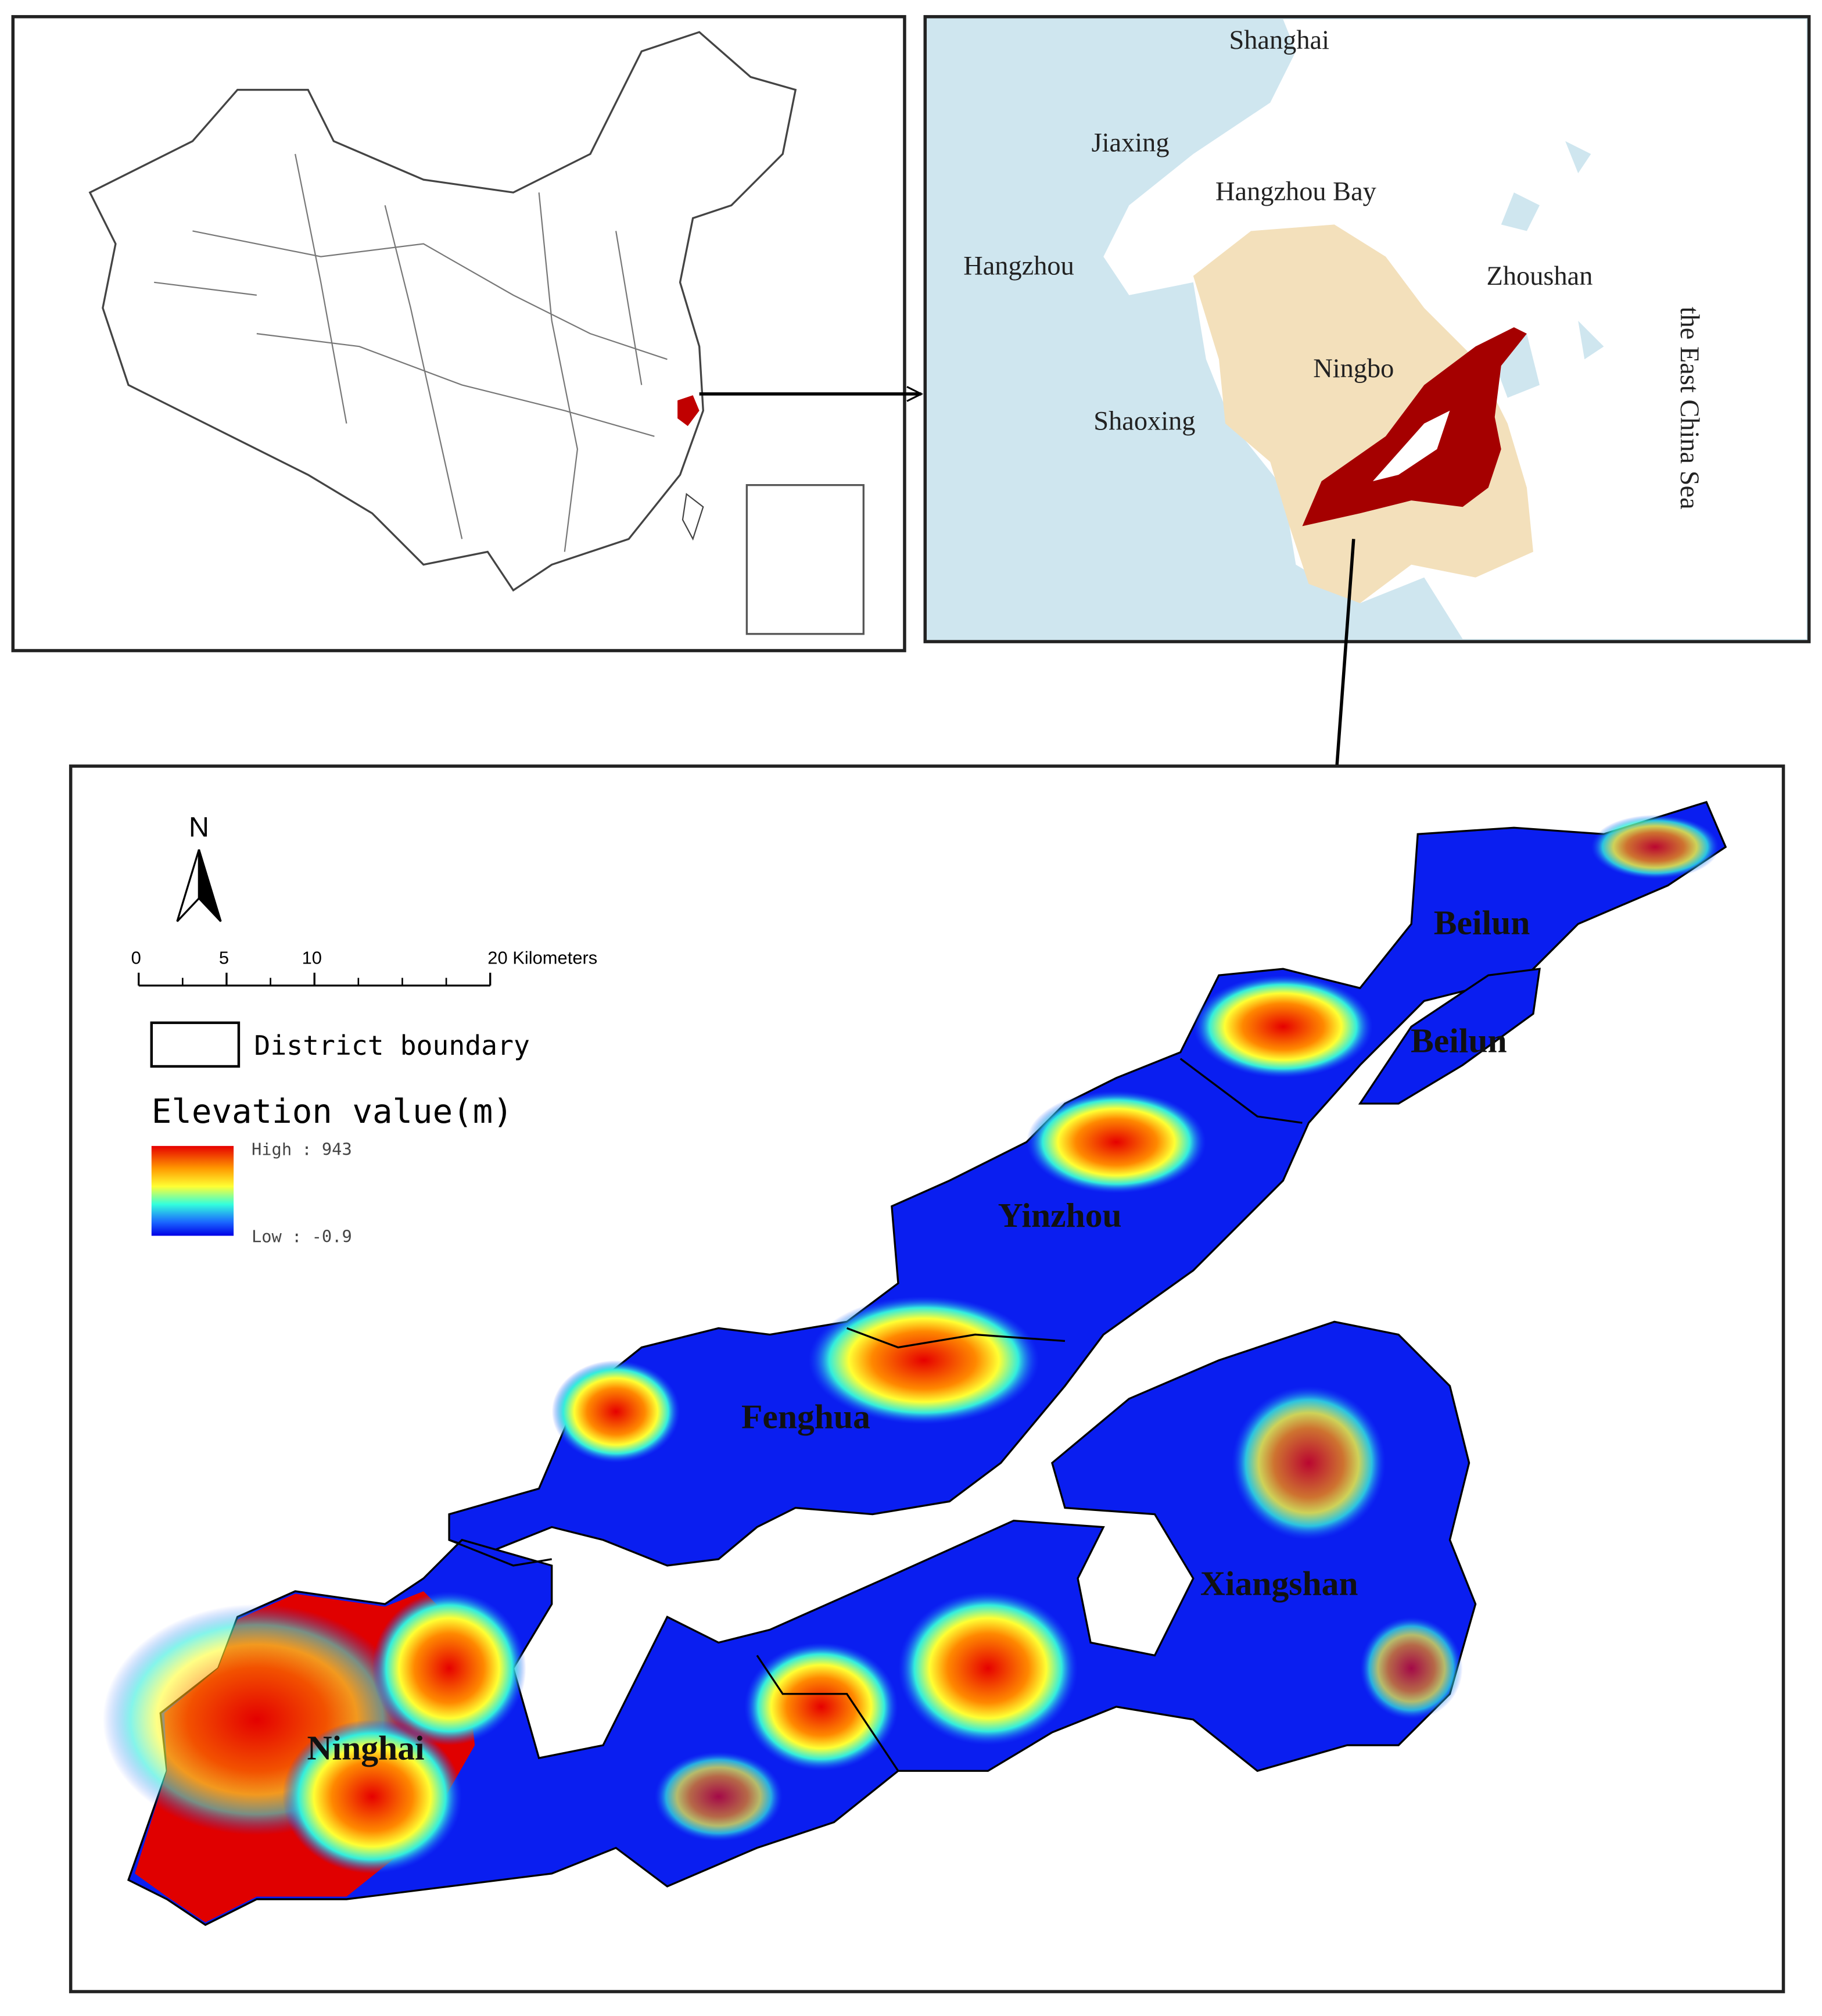 This screenshot has width=1822, height=2016. What do you see at coordinates (411, 352) in the screenshot?
I see `province-boundaries` at bounding box center [411, 352].